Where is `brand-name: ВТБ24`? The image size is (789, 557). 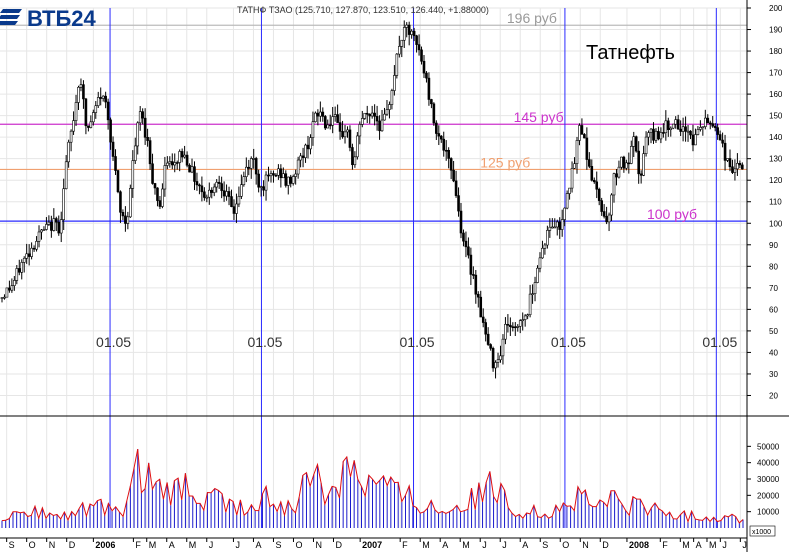
brand-name: ВТБ24 is located at coordinates (62, 18).